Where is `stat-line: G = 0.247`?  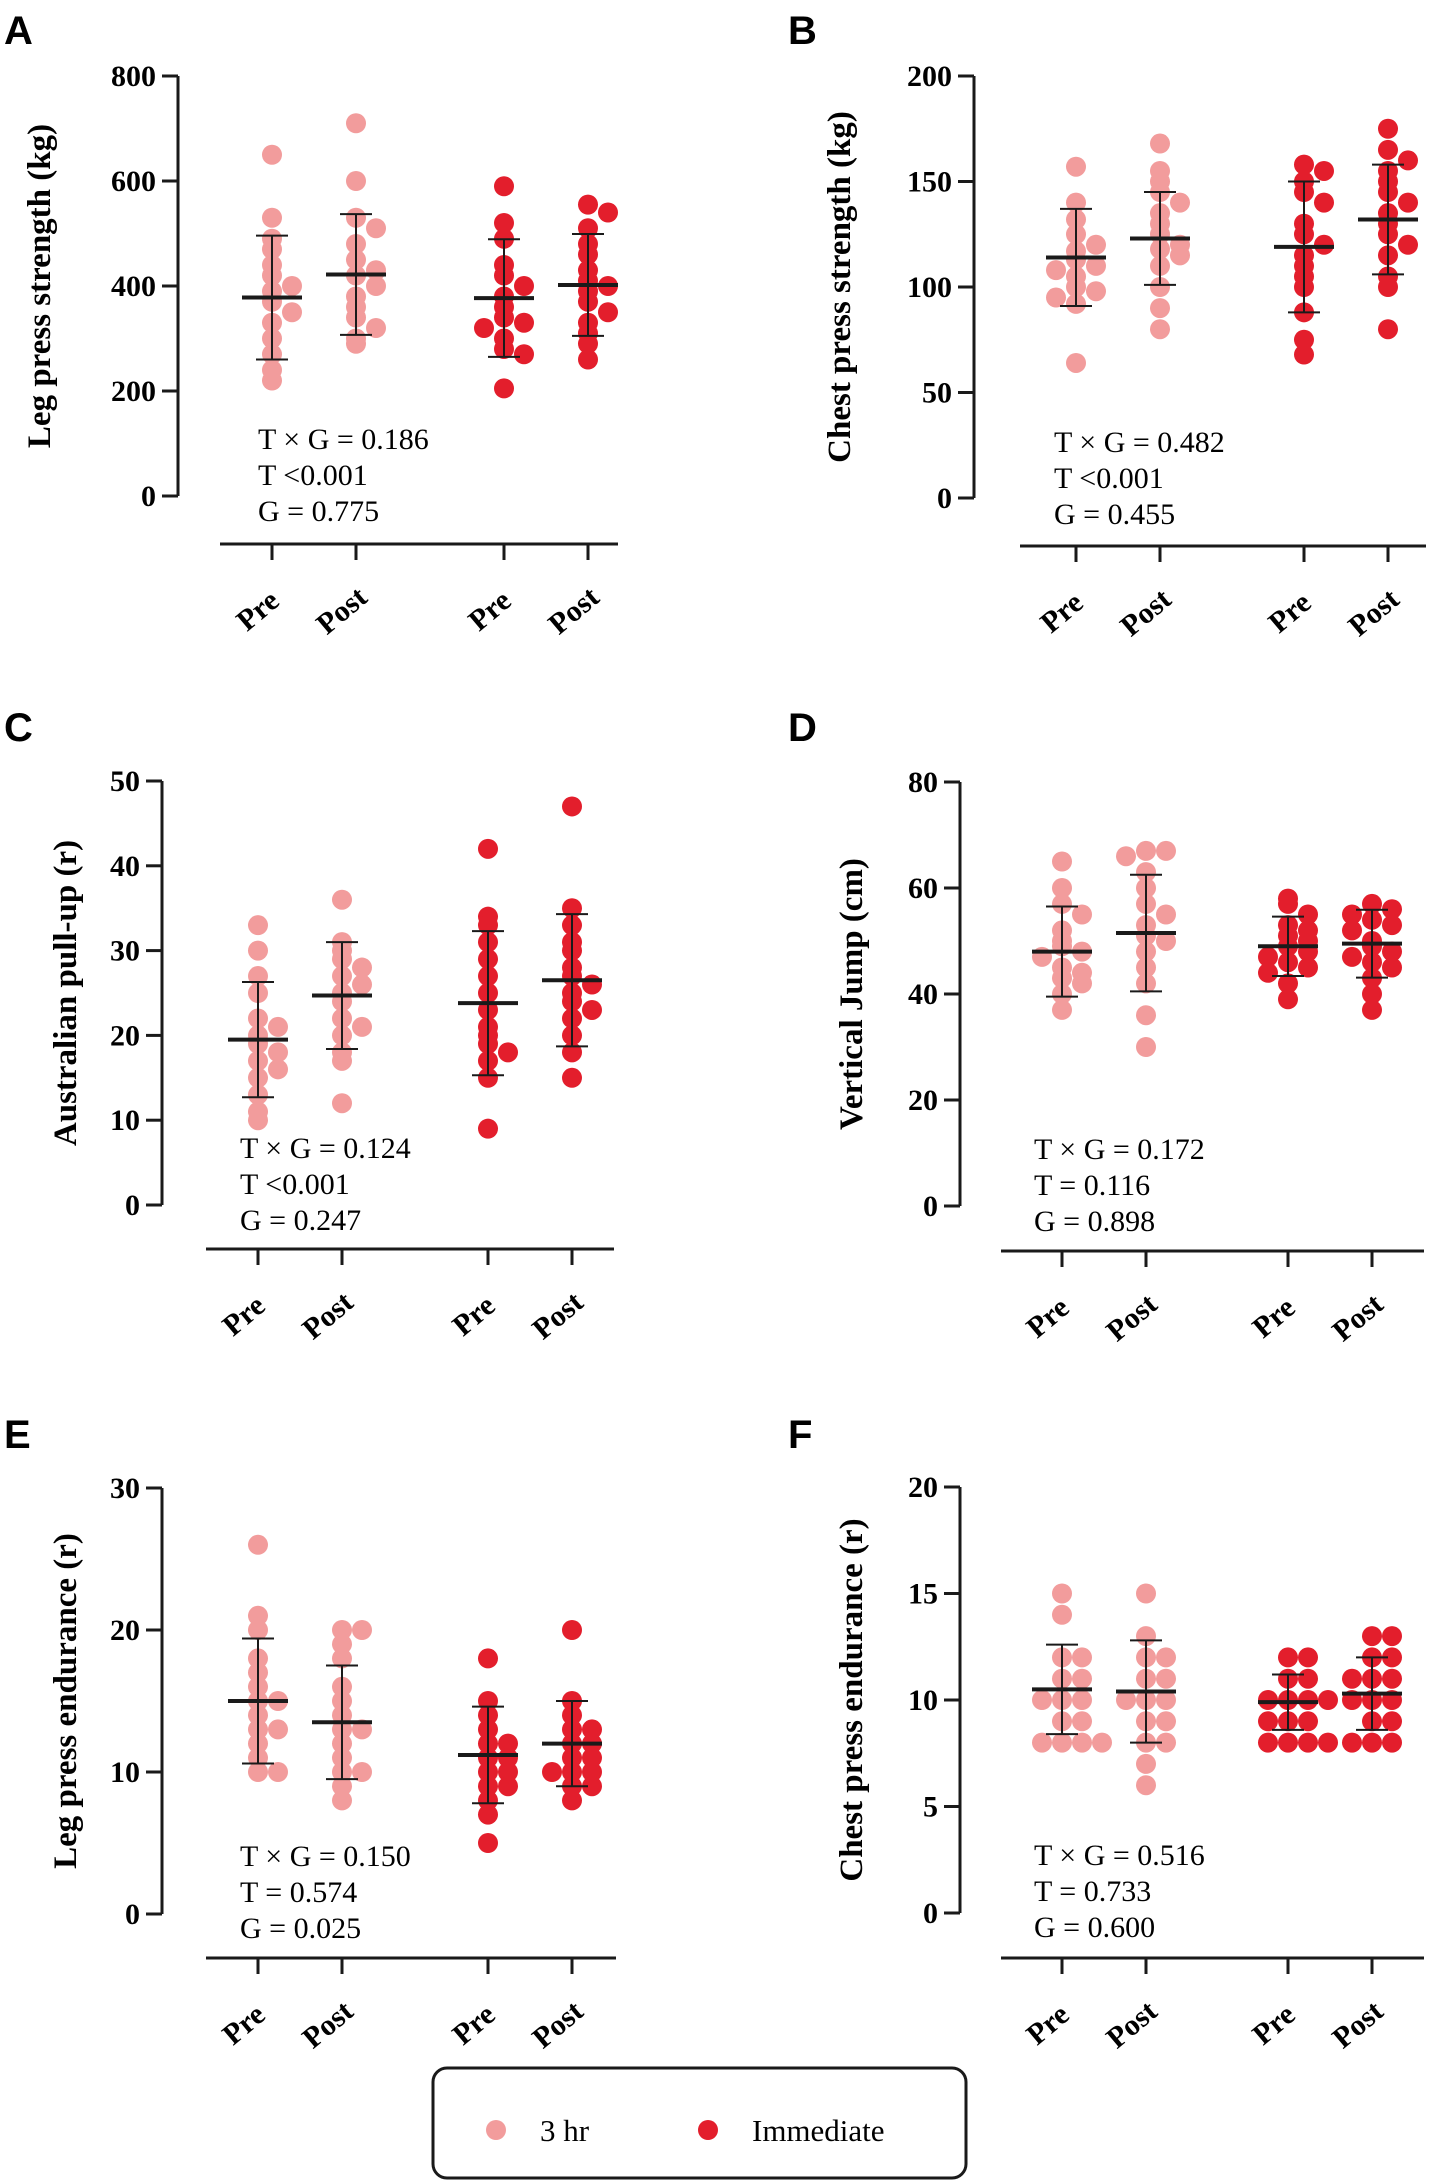 stat-line: G = 0.247 is located at coordinates (300, 1220).